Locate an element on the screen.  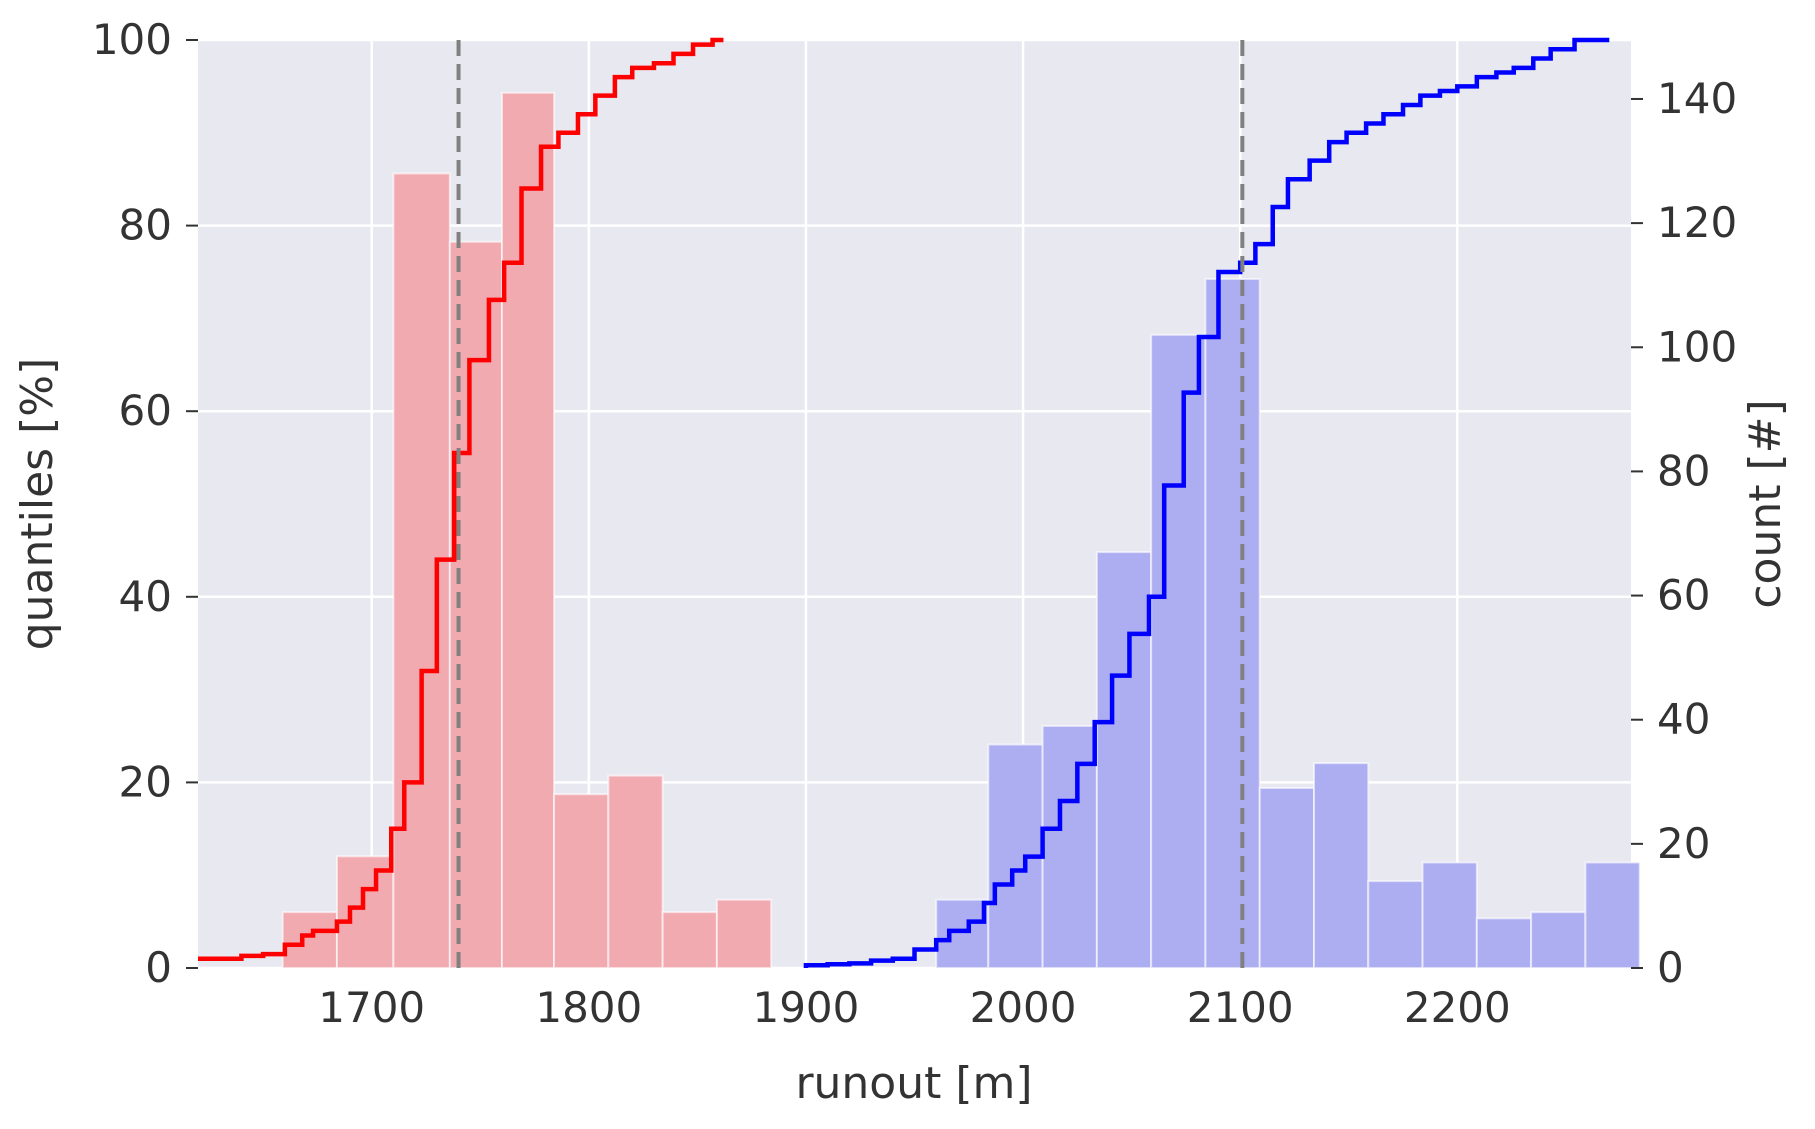
x-axis-title: runout [m] is located at coordinates (913, 1083).